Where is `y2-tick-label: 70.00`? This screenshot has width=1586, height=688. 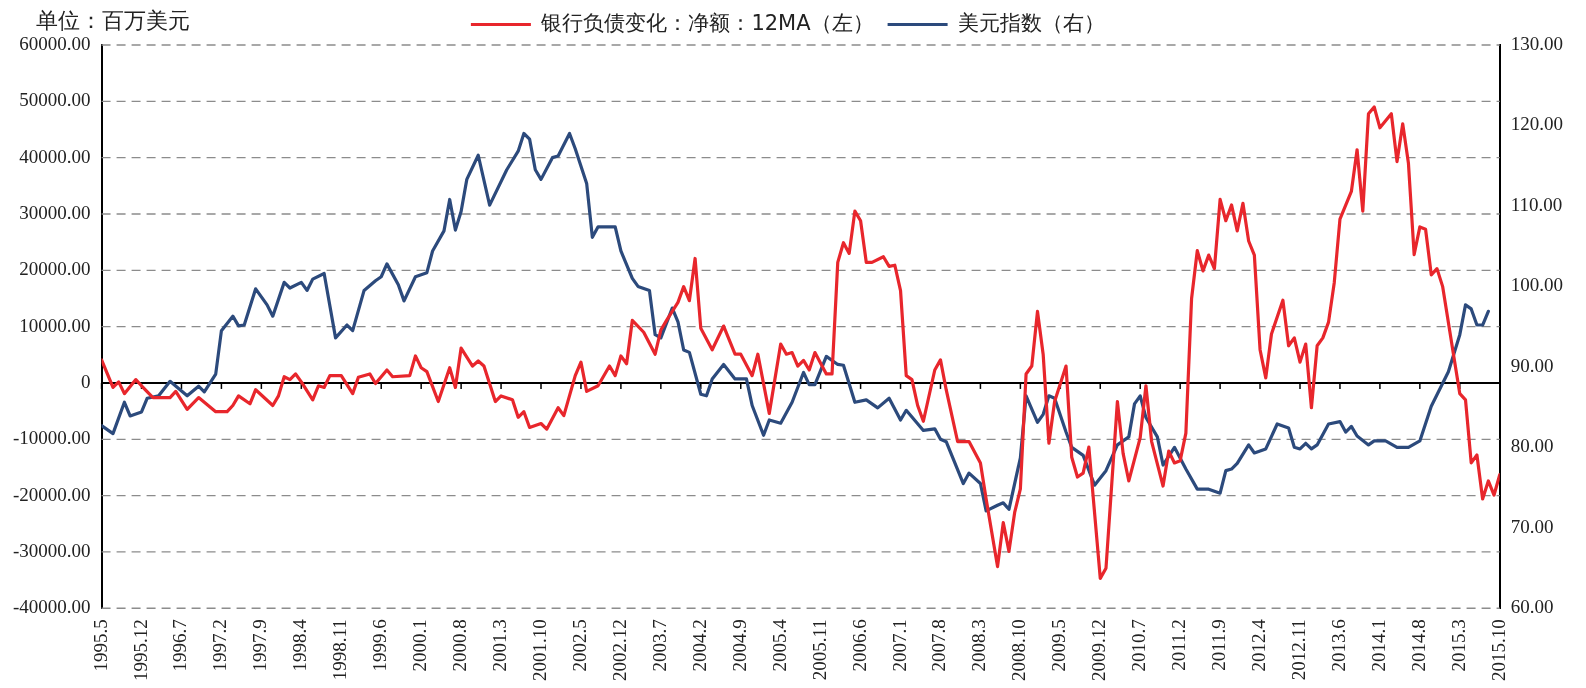 y2-tick-label: 70.00 is located at coordinates (1532, 526).